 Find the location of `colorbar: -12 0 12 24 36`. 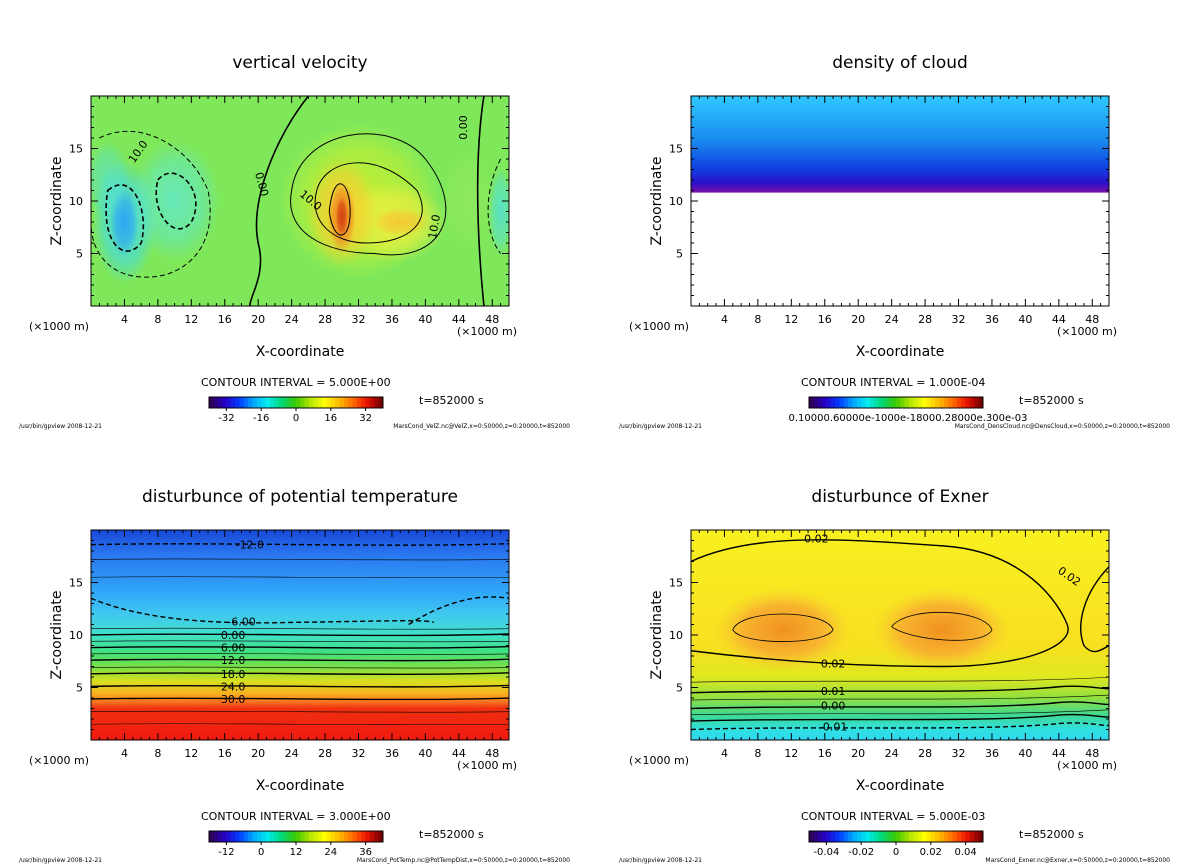

colorbar: -12 0 12 24 36 is located at coordinates (296, 844).